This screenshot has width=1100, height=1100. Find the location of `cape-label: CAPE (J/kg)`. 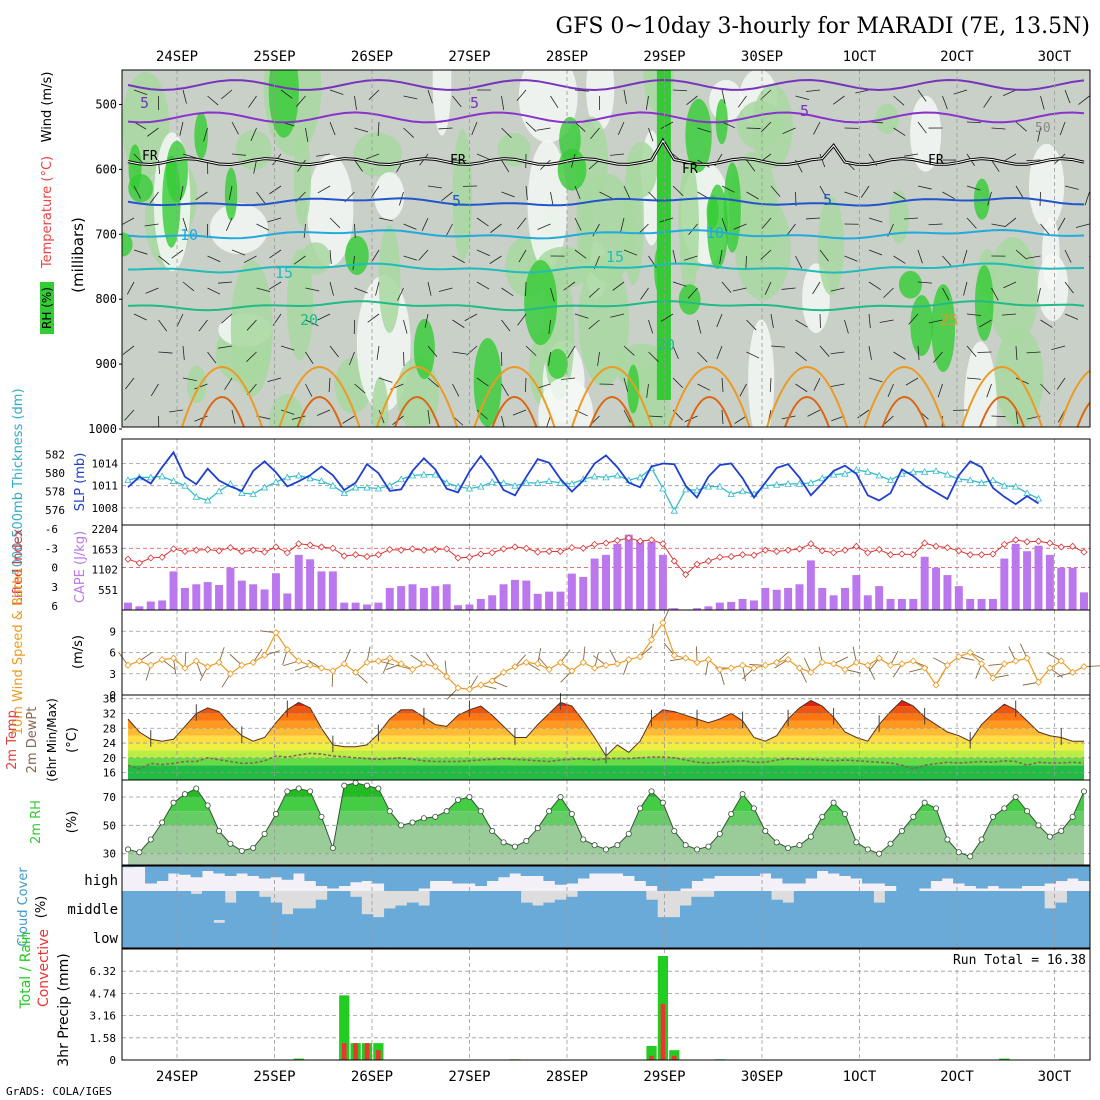

cape-label: CAPE (J/kg) is located at coordinates (80, 567).